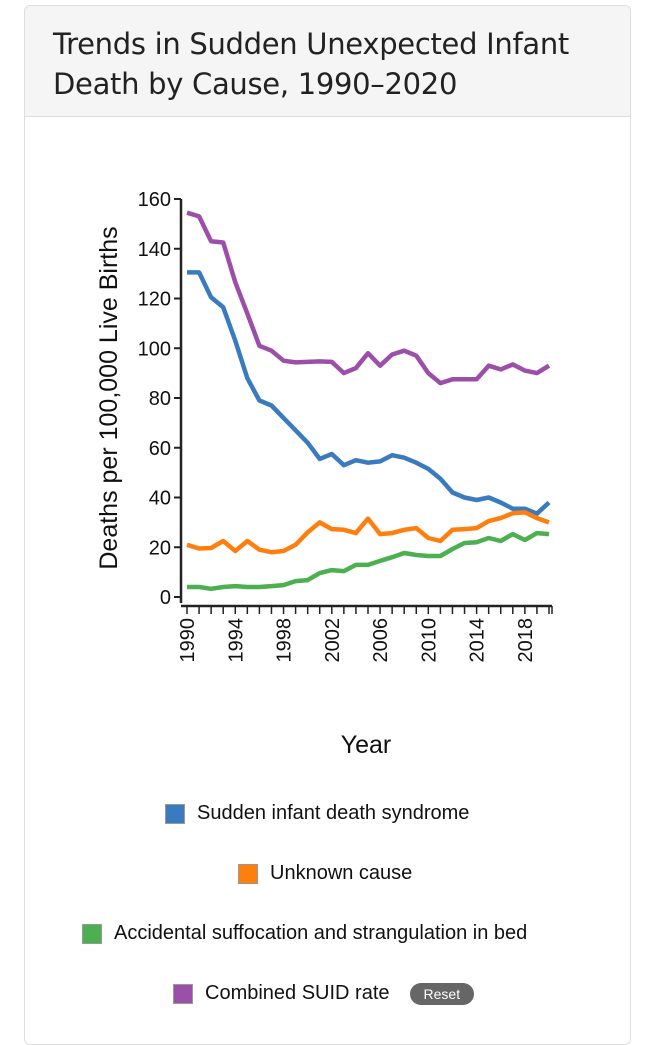 This screenshot has height=1045, width=656. Describe the element at coordinates (285, 640) in the screenshot. I see `x-tick-label: 1998` at that location.